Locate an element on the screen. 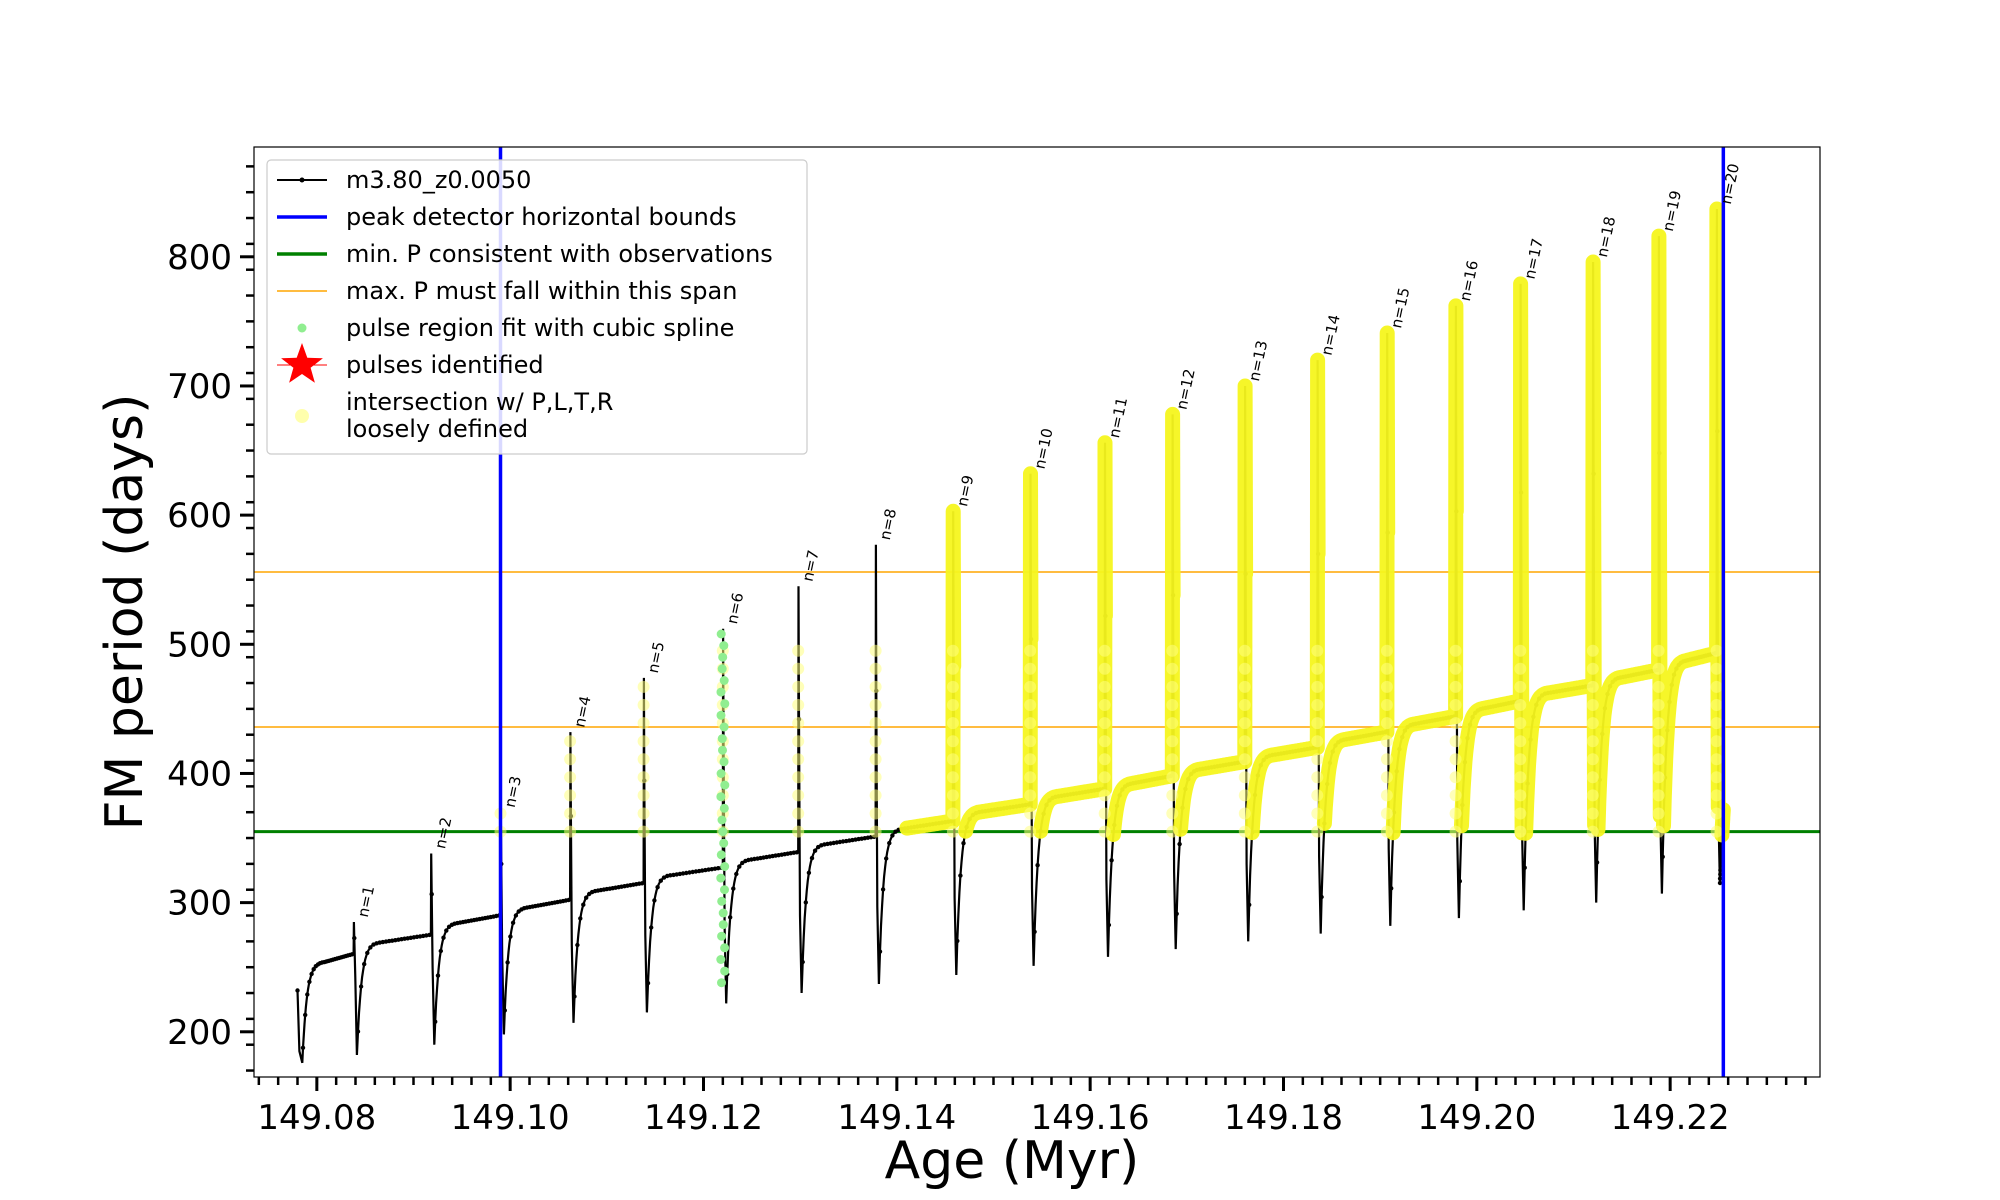 The height and width of the screenshot is (1200, 2000). legend-swatch is located at coordinates (302, 328).